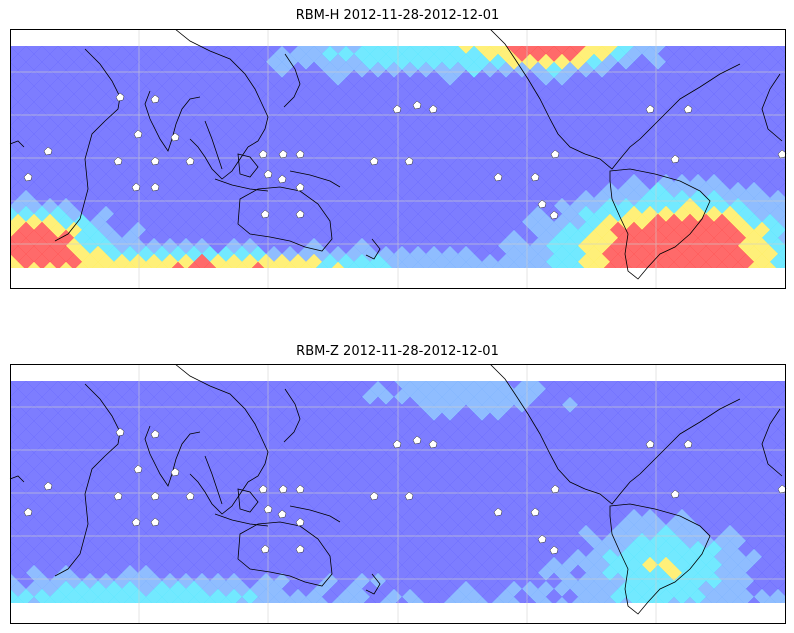 This screenshot has width=794, height=633. I want to click on map-title-rbm-h: RBM-H 2012-11-28-2012-12-01, so click(397, 15).